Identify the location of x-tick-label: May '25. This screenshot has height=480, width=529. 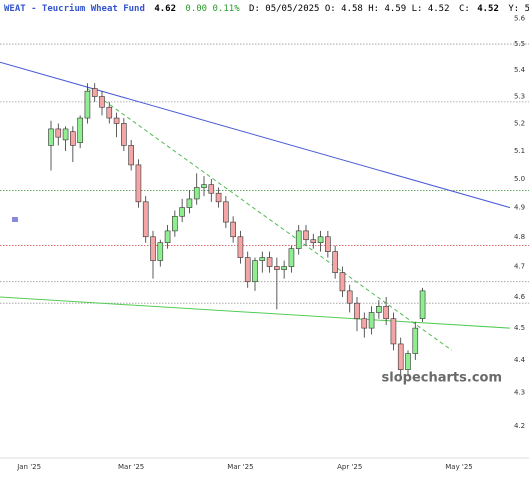
(459, 467).